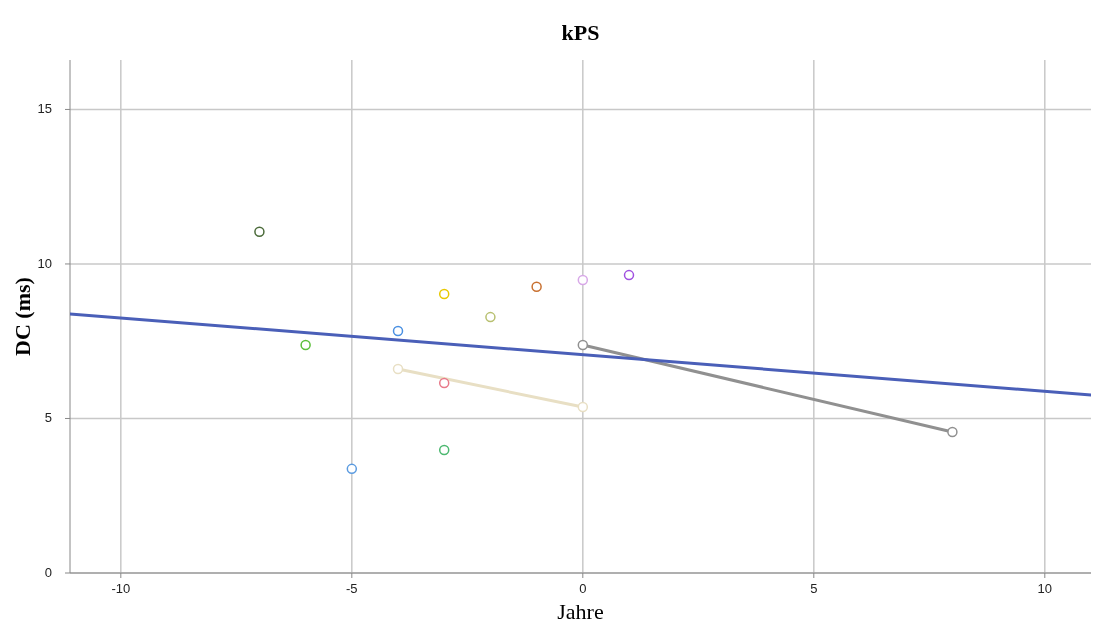  Describe the element at coordinates (583, 588) in the screenshot. I see `x-tick-label: 0` at that location.